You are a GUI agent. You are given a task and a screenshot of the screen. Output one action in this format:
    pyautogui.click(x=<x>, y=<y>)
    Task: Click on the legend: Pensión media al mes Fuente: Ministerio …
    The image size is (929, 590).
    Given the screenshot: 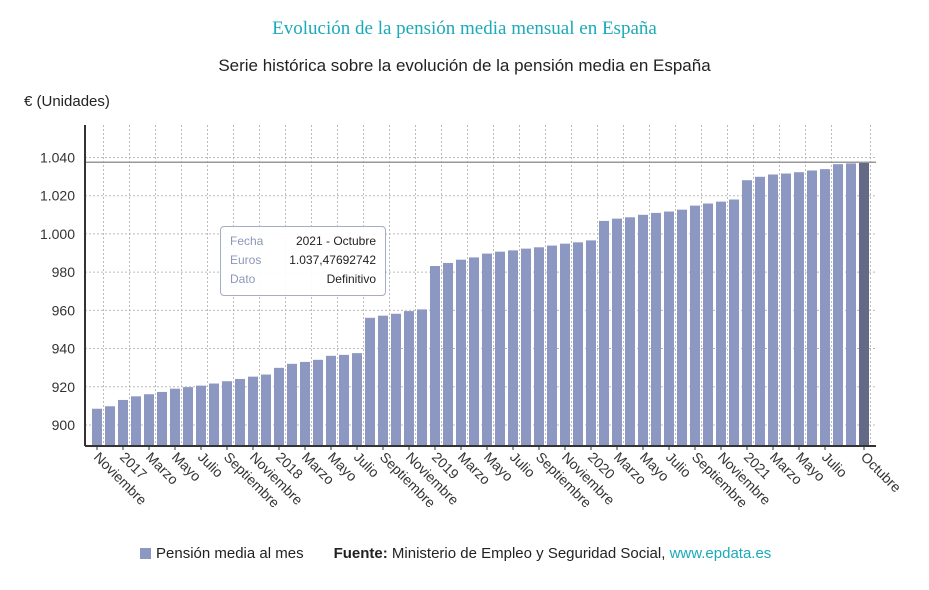 What is the action you would take?
    pyautogui.click(x=455, y=553)
    